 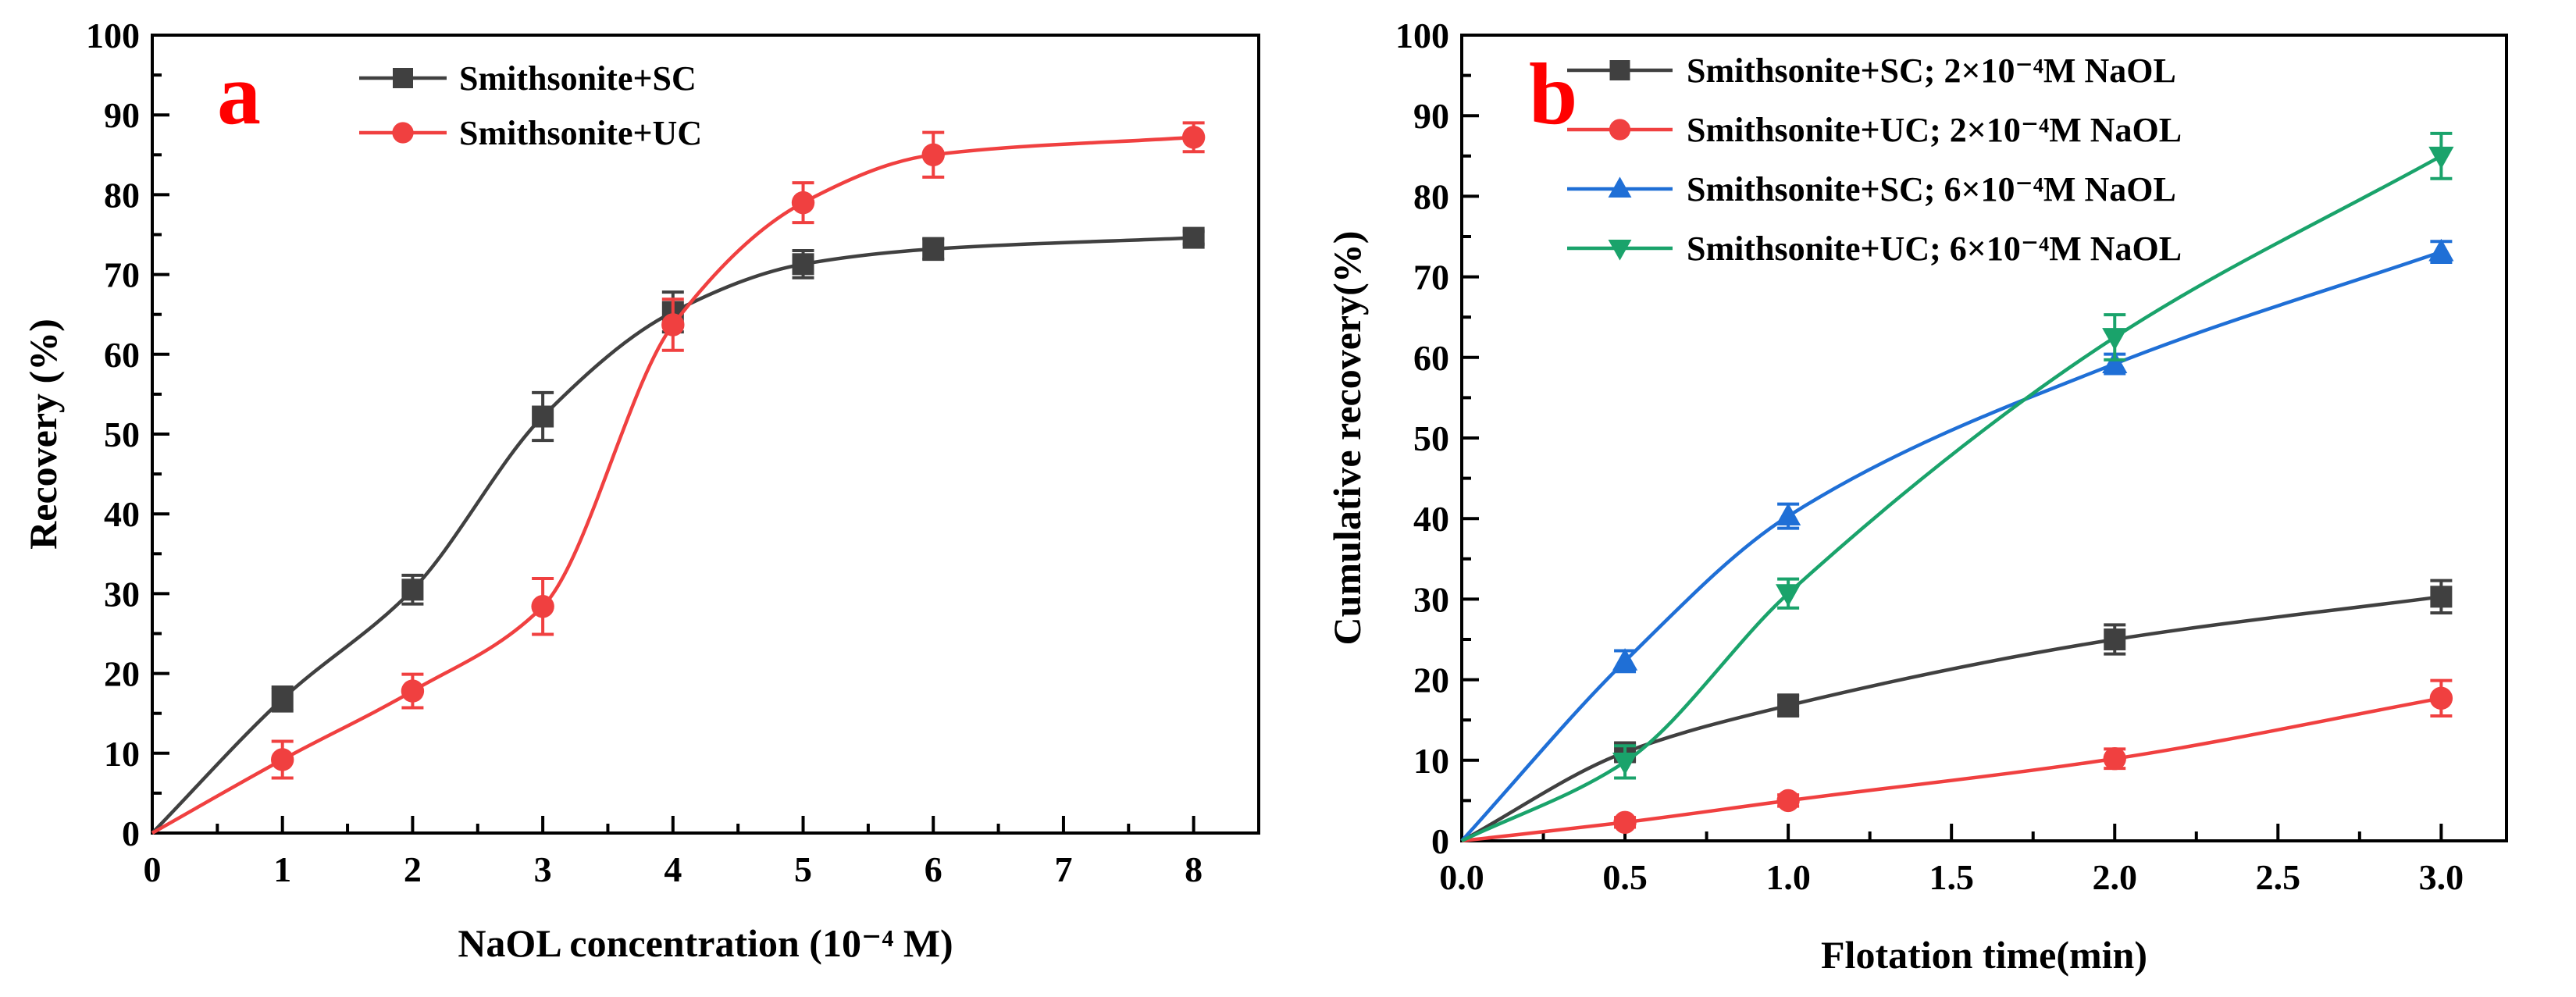 What do you see at coordinates (153, 869) in the screenshot?
I see `x-tick-label: 0` at bounding box center [153, 869].